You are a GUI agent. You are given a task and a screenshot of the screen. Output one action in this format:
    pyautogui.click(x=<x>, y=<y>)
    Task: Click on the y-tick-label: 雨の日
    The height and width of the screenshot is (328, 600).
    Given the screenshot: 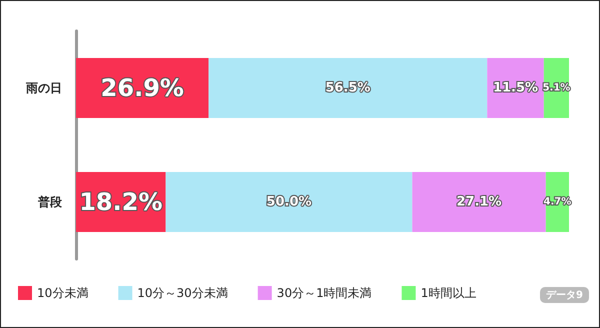 What is the action you would take?
    pyautogui.click(x=43, y=88)
    